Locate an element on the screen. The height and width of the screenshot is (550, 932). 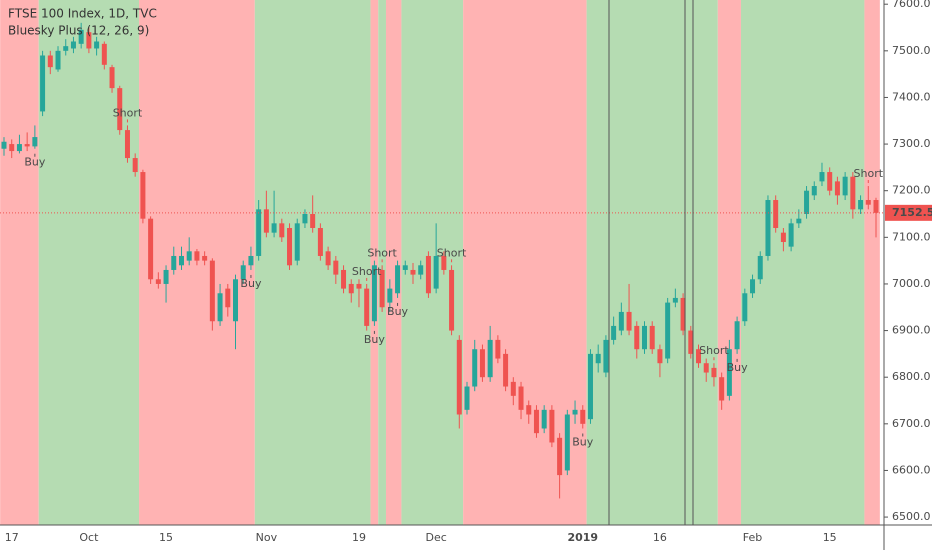
y-tick-label: 7300.0 is located at coordinates (911, 143).